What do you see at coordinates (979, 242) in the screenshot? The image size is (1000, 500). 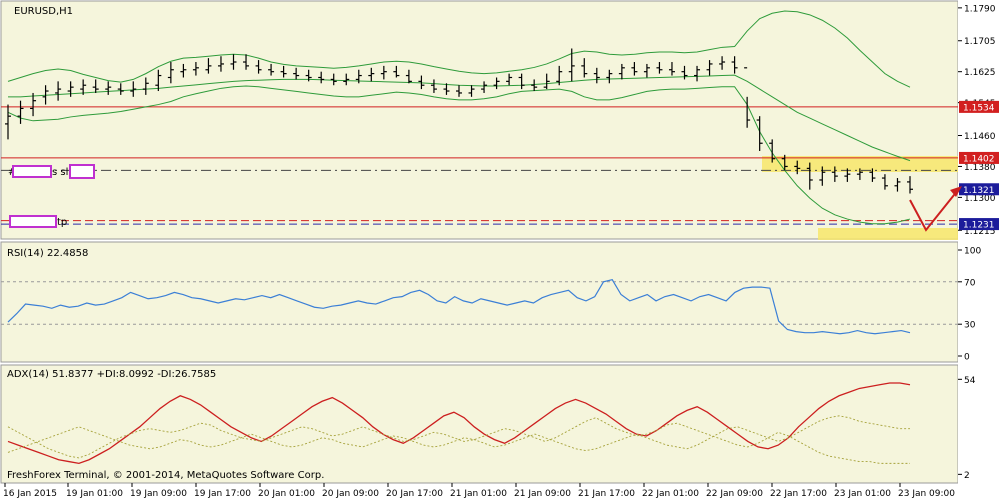 I see `right-axis-bg` at bounding box center [979, 242].